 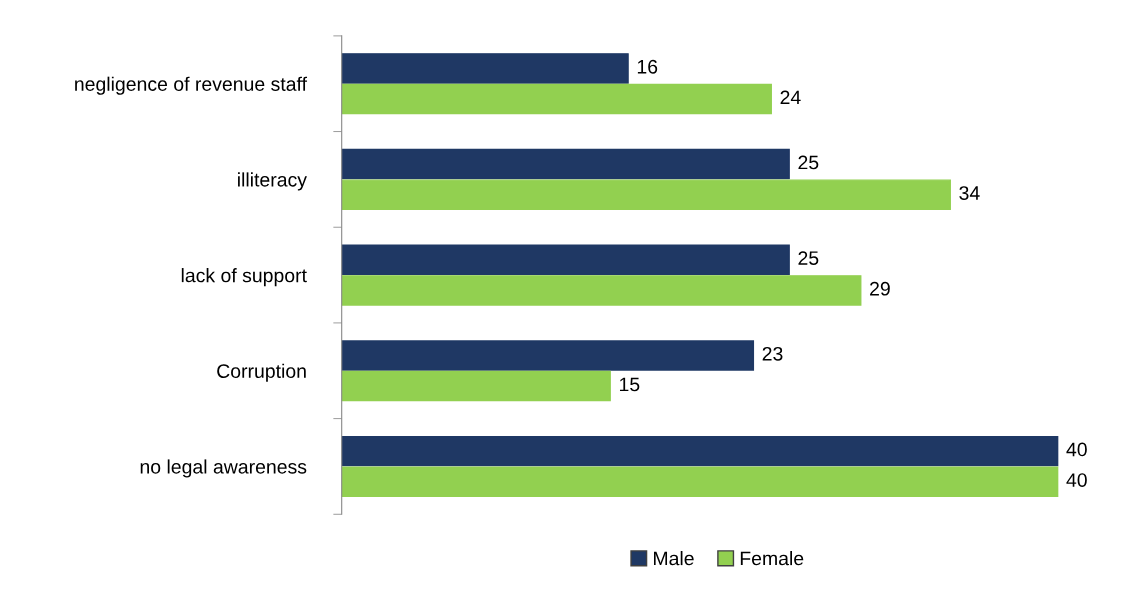 What do you see at coordinates (790, 97) in the screenshot?
I see `data-label: 24` at bounding box center [790, 97].